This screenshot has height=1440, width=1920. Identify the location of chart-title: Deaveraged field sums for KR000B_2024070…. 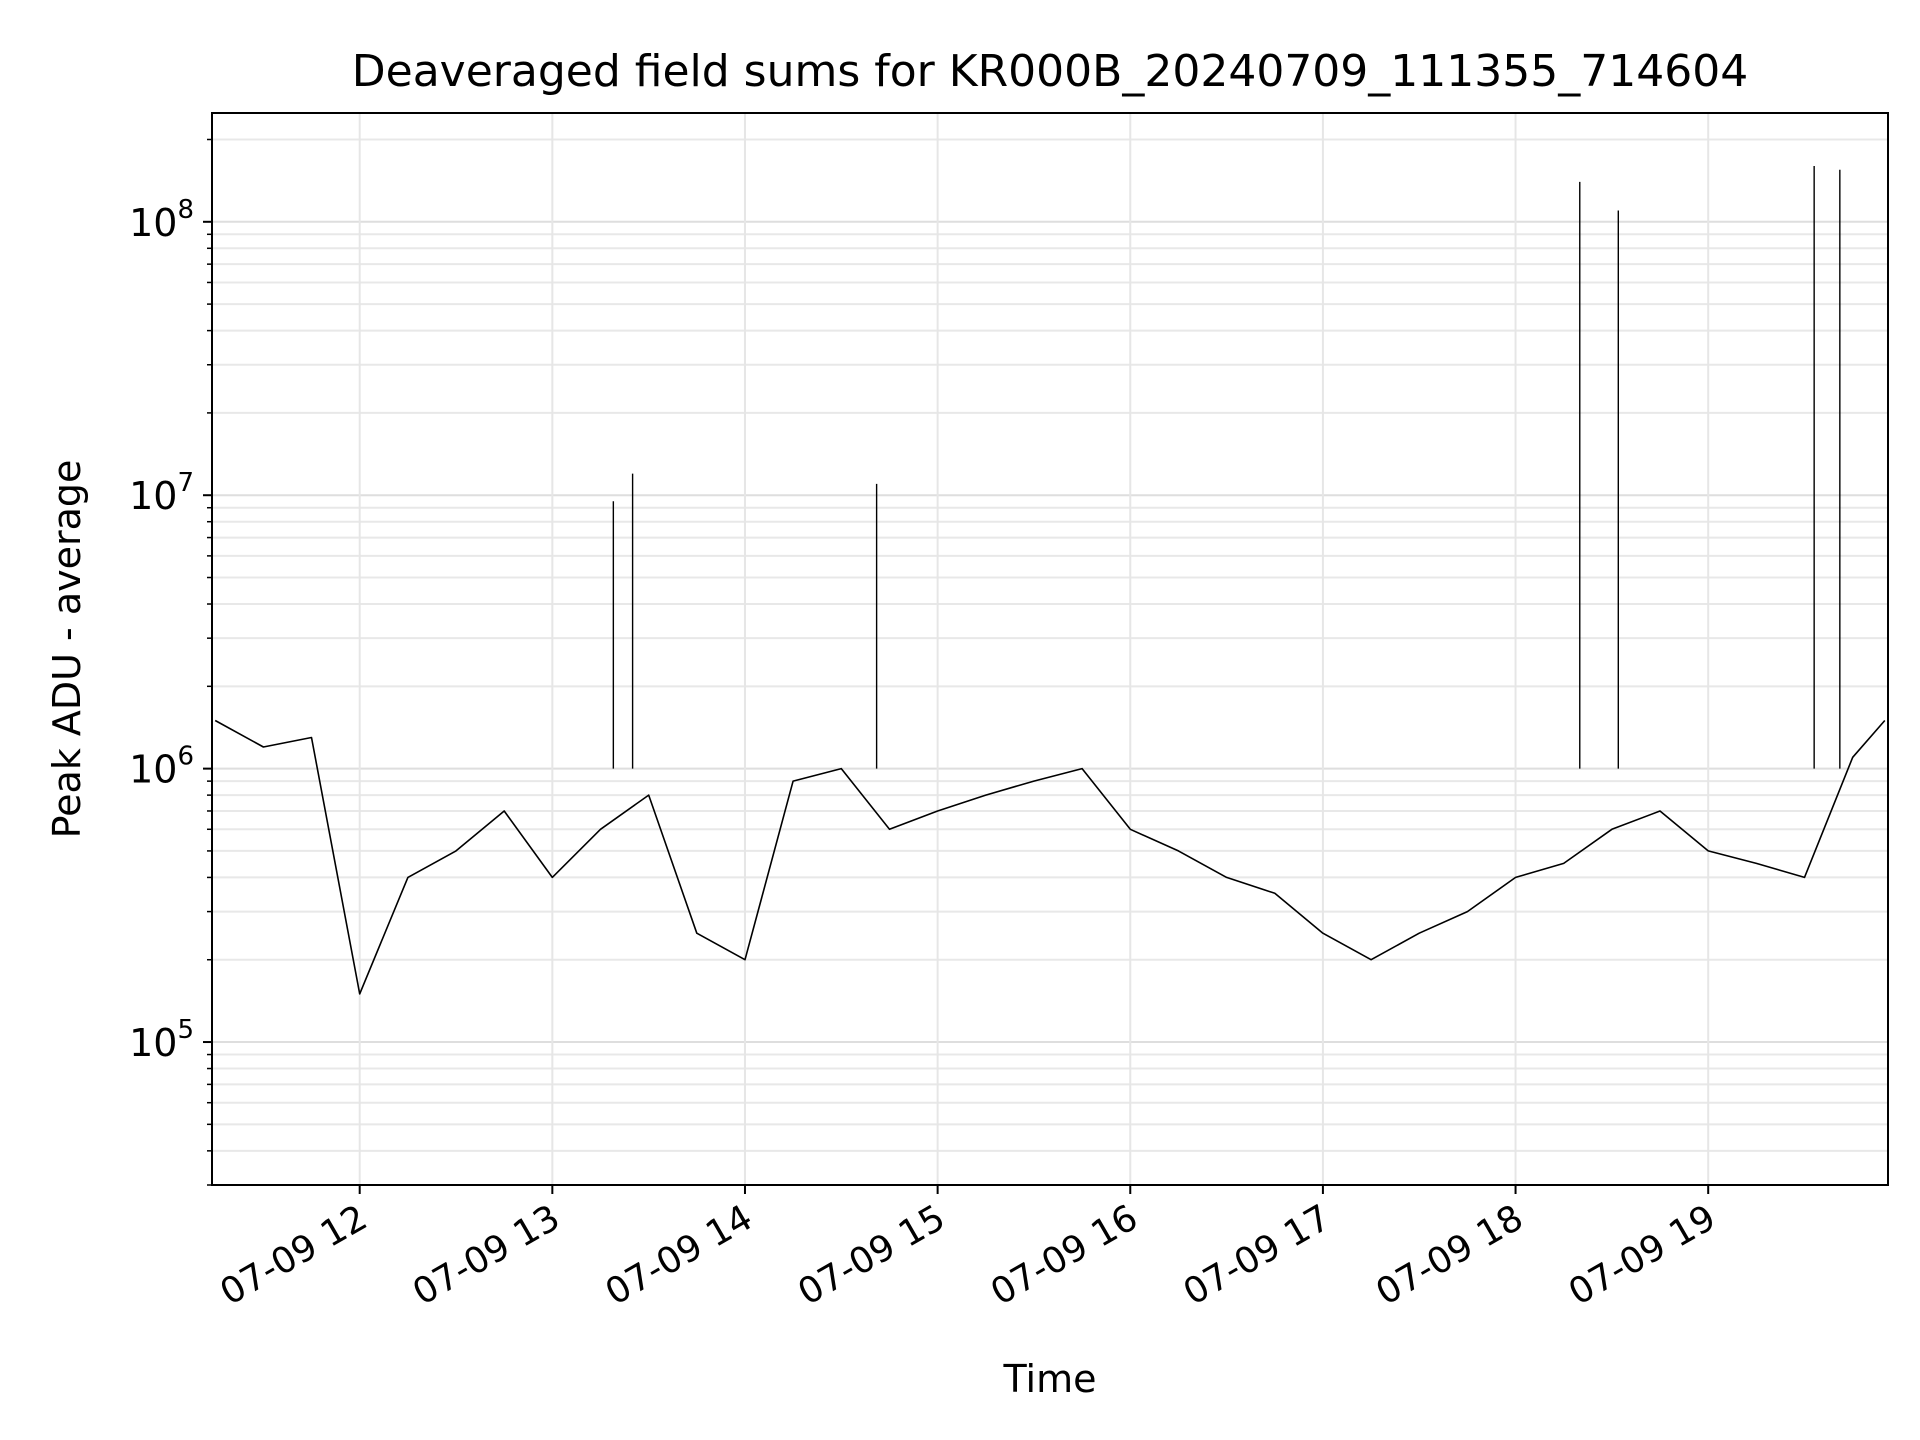
(1050, 71).